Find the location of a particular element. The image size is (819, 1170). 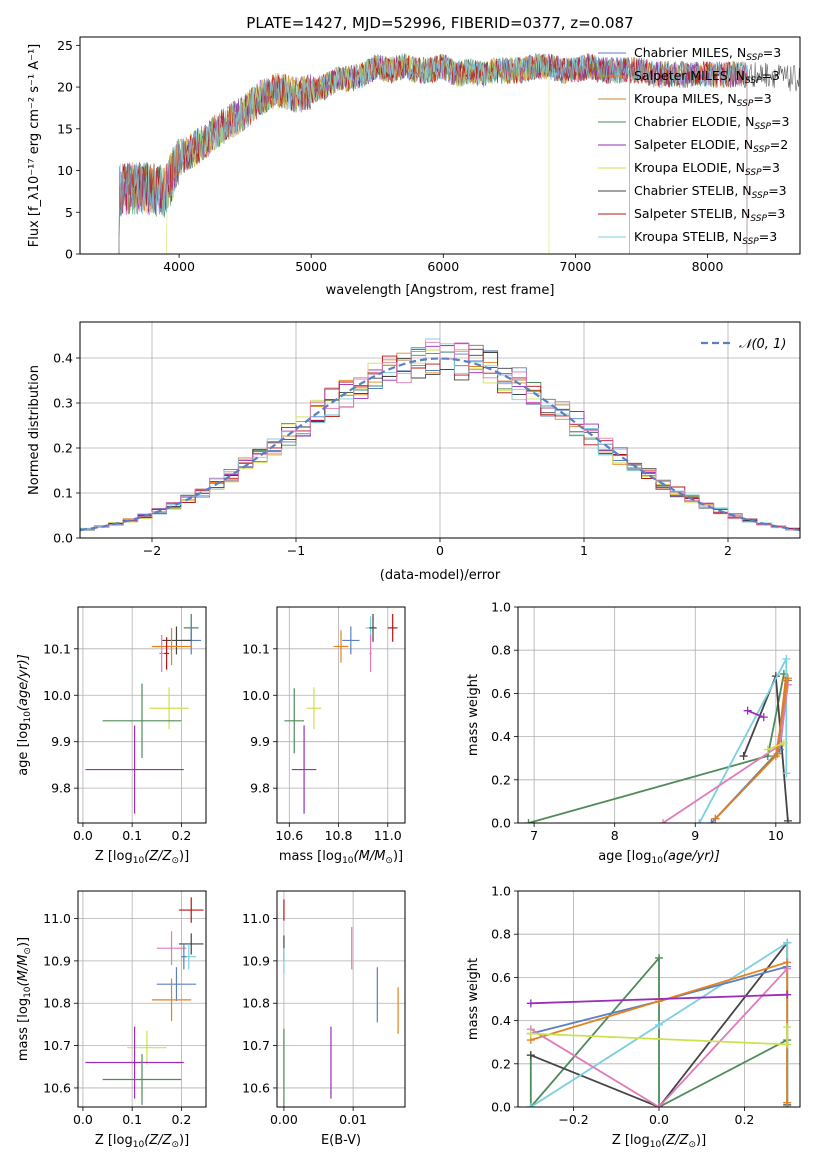

y-tick-label: 0.3 is located at coordinates (63, 403).